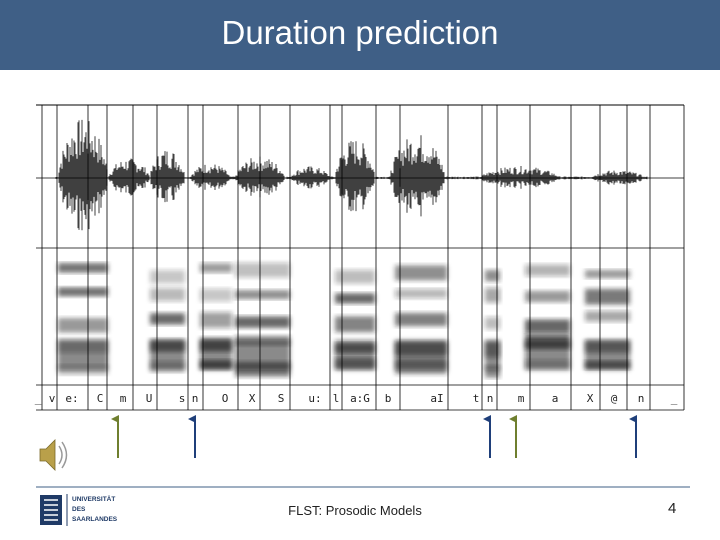 The width and height of the screenshot is (720, 540). Describe the element at coordinates (388, 398) in the screenshot. I see `phoneme-label: b` at that location.